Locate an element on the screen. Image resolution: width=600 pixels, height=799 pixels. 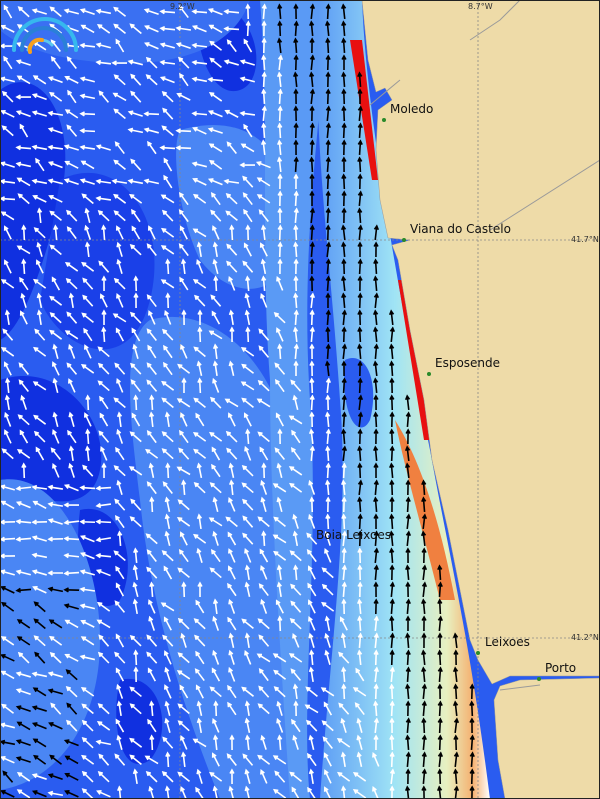
place-boia-leixoes: Boia Leixoes is located at coordinates (353, 535).